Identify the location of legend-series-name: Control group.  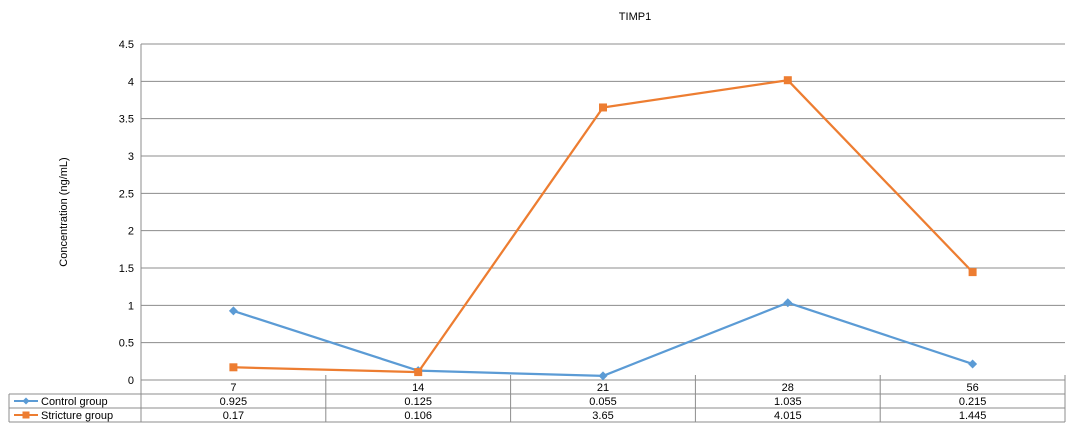
(74, 402).